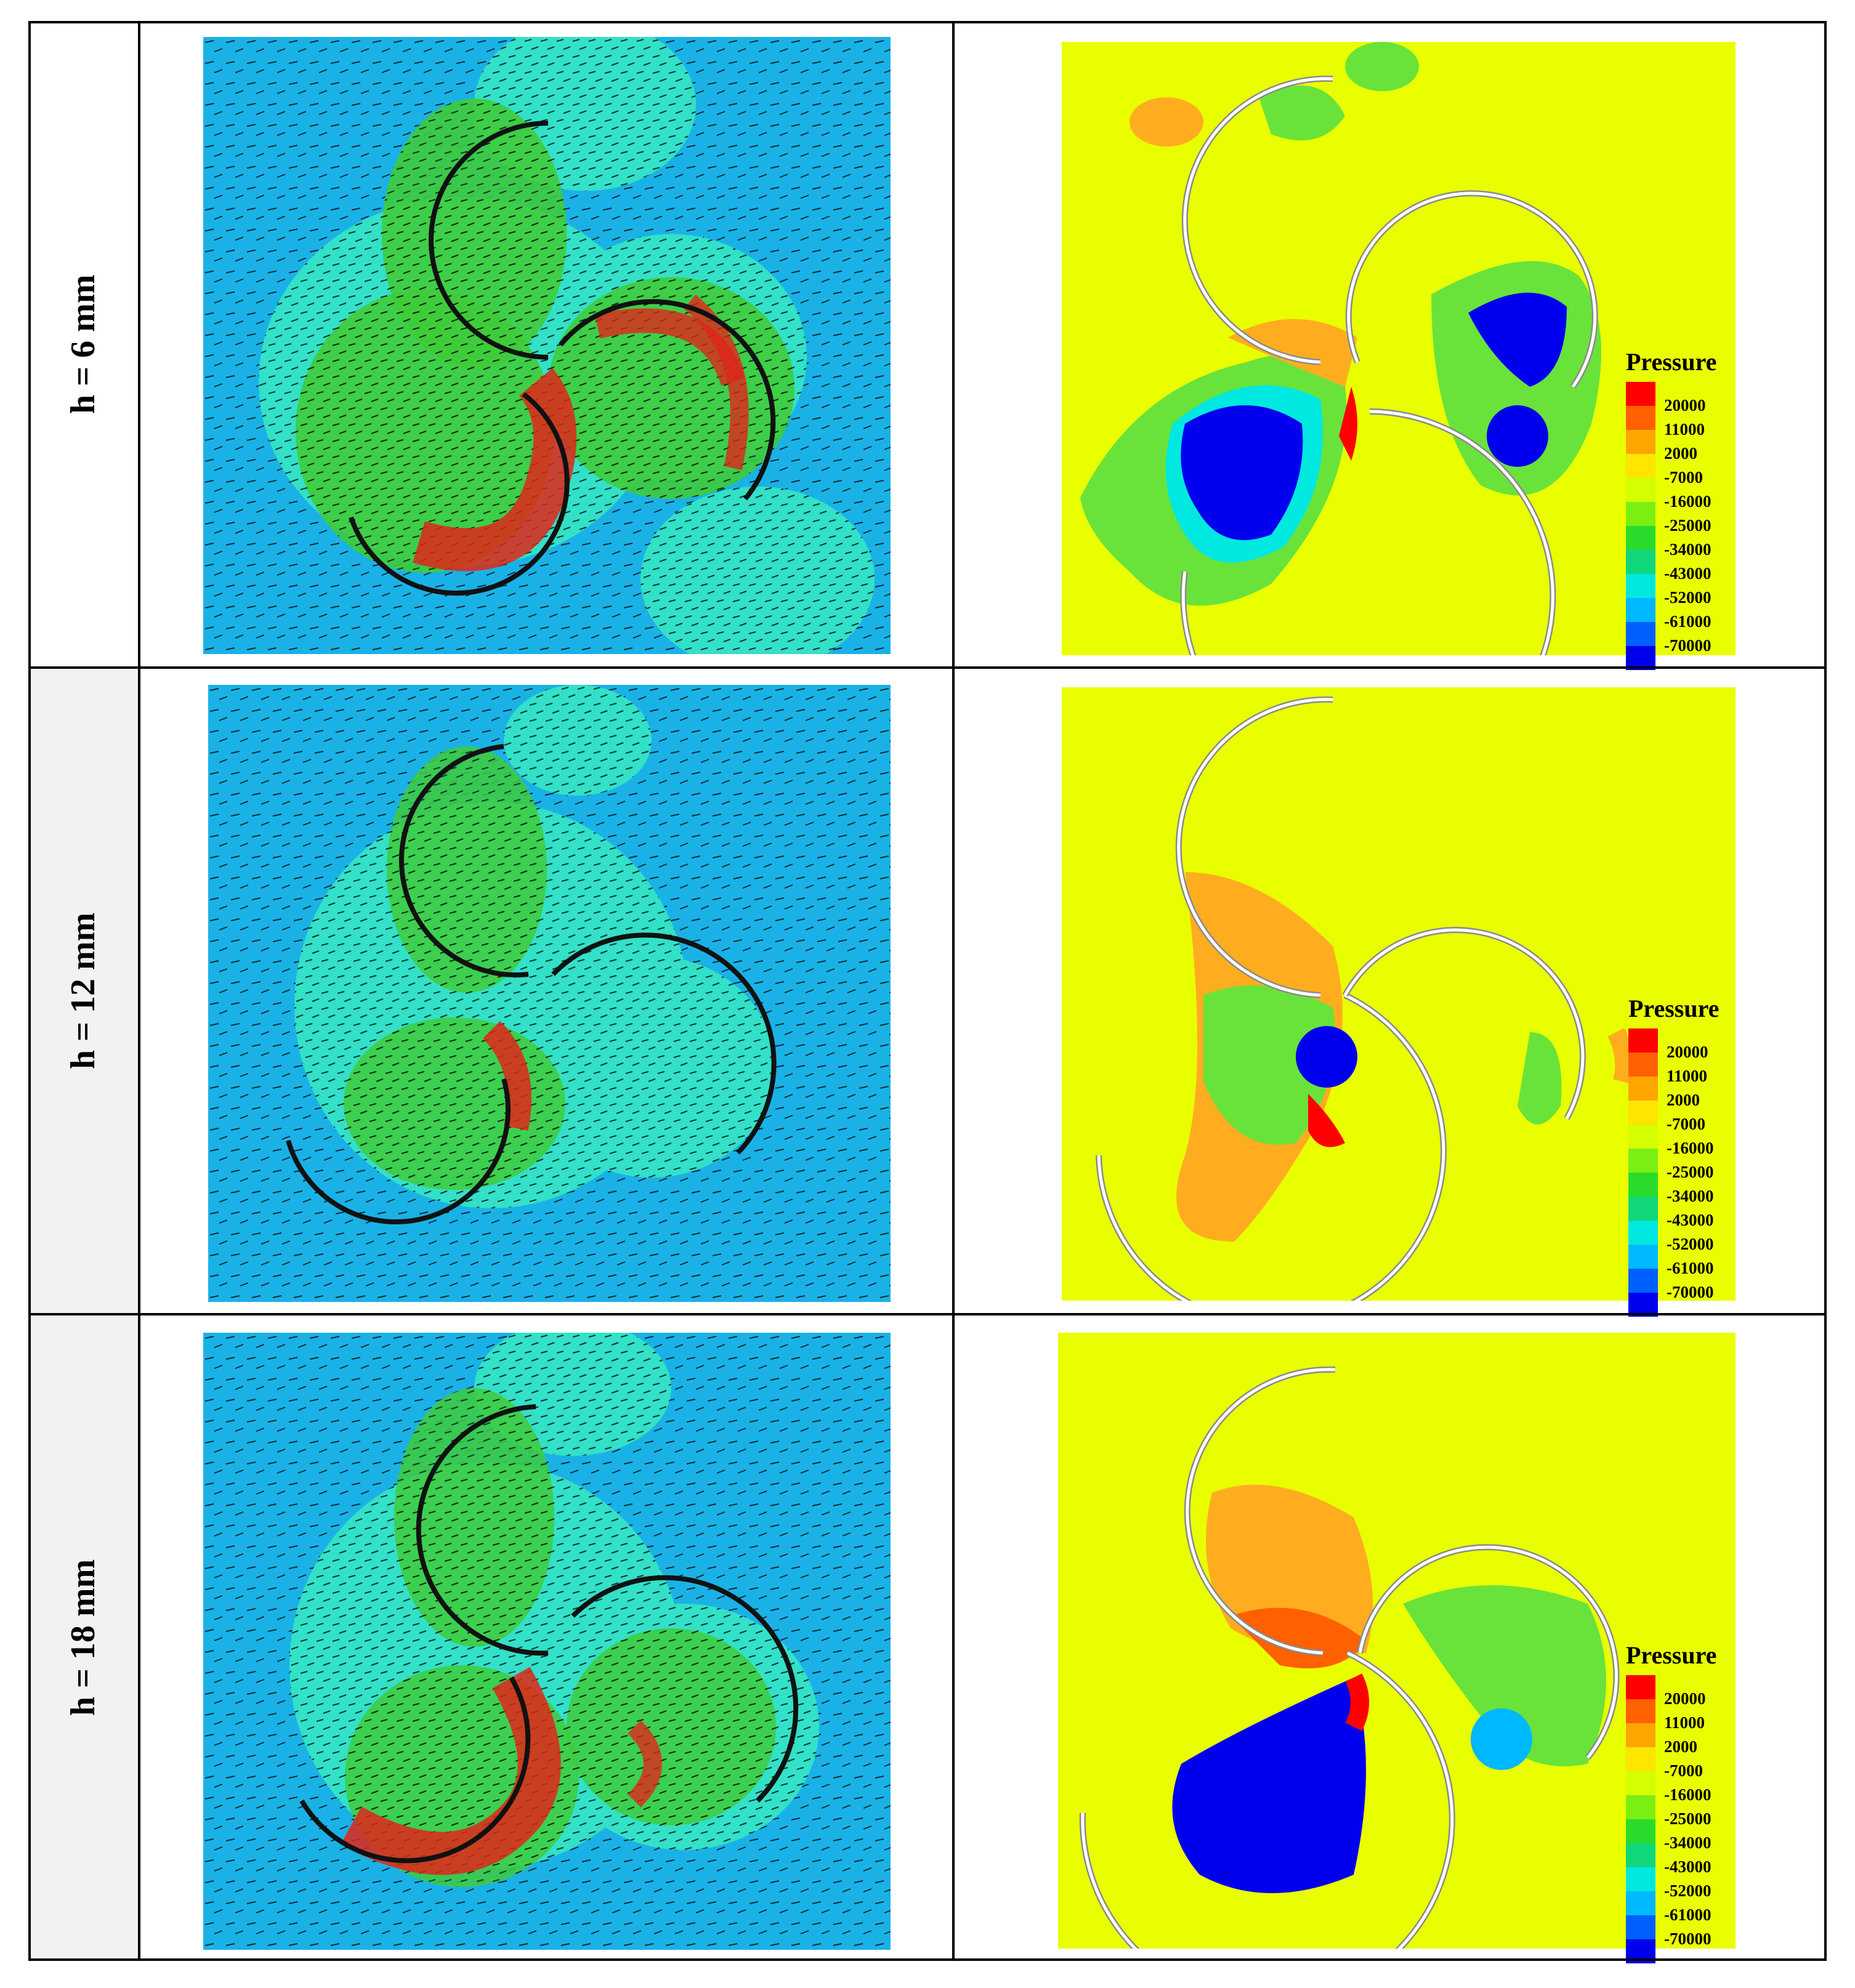 The image size is (1855, 1988). Describe the element at coordinates (927, 1959) in the screenshot. I see `table-border-bottom` at that location.